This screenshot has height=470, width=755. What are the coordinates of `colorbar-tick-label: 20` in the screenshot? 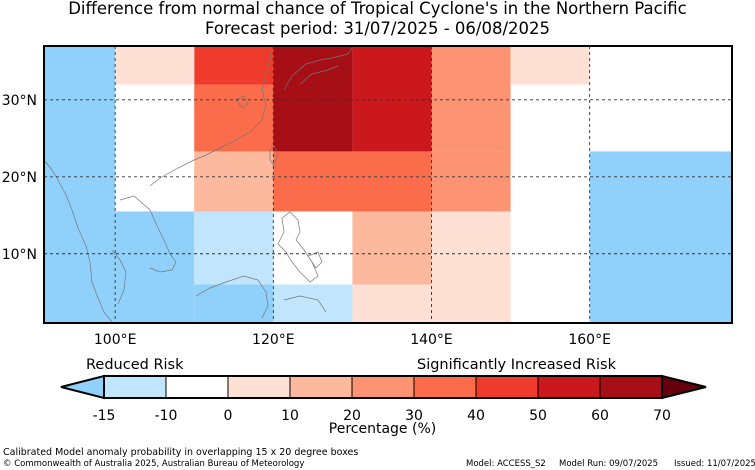 It's located at (352, 416).